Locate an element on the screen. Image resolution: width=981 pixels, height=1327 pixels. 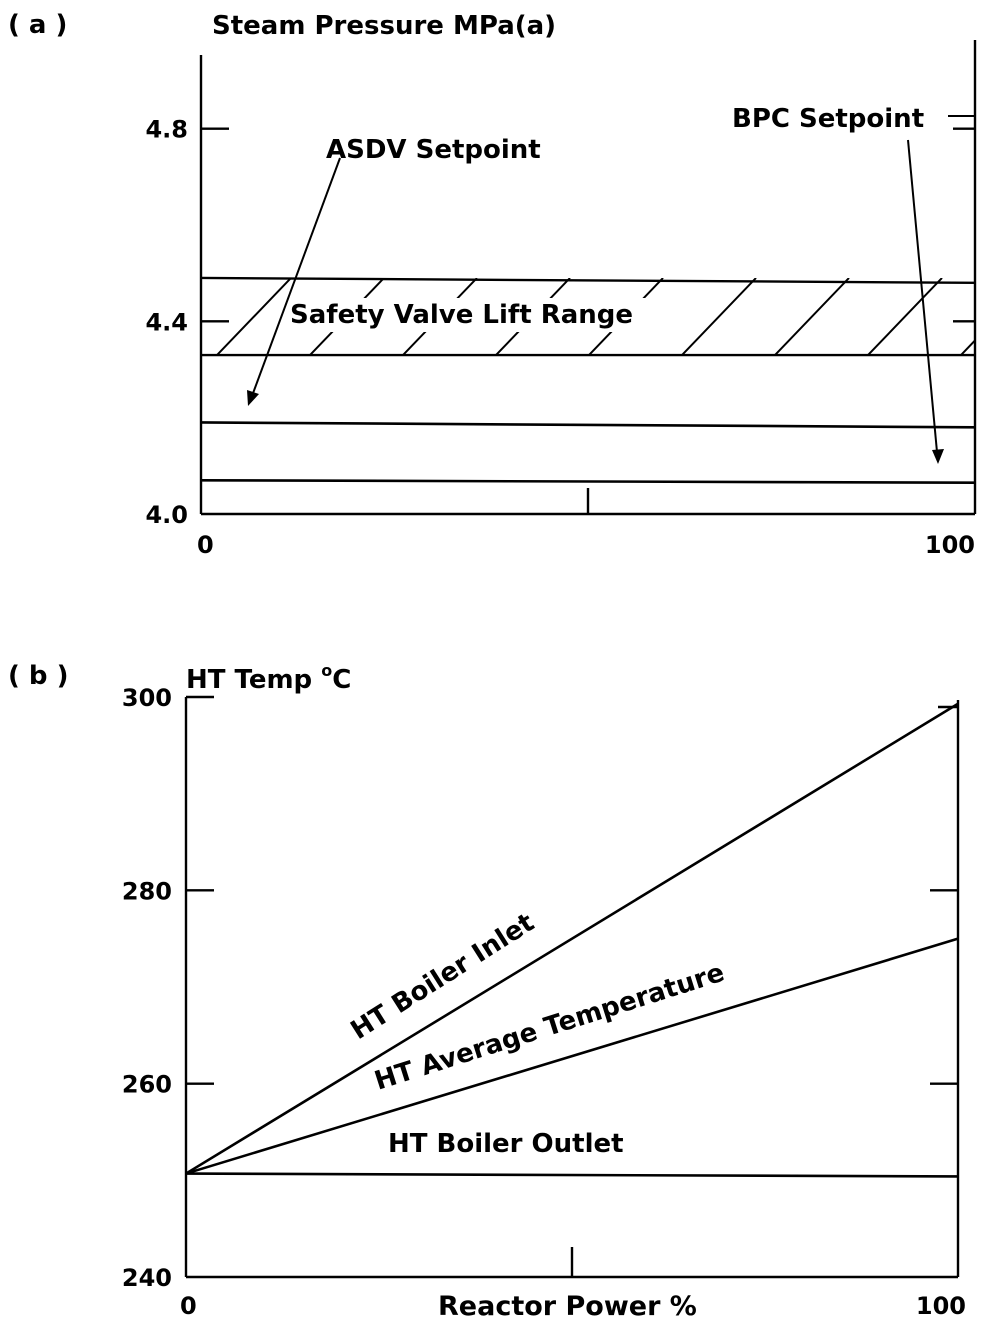
series-asdv-setpoint is located at coordinates (588, 425).